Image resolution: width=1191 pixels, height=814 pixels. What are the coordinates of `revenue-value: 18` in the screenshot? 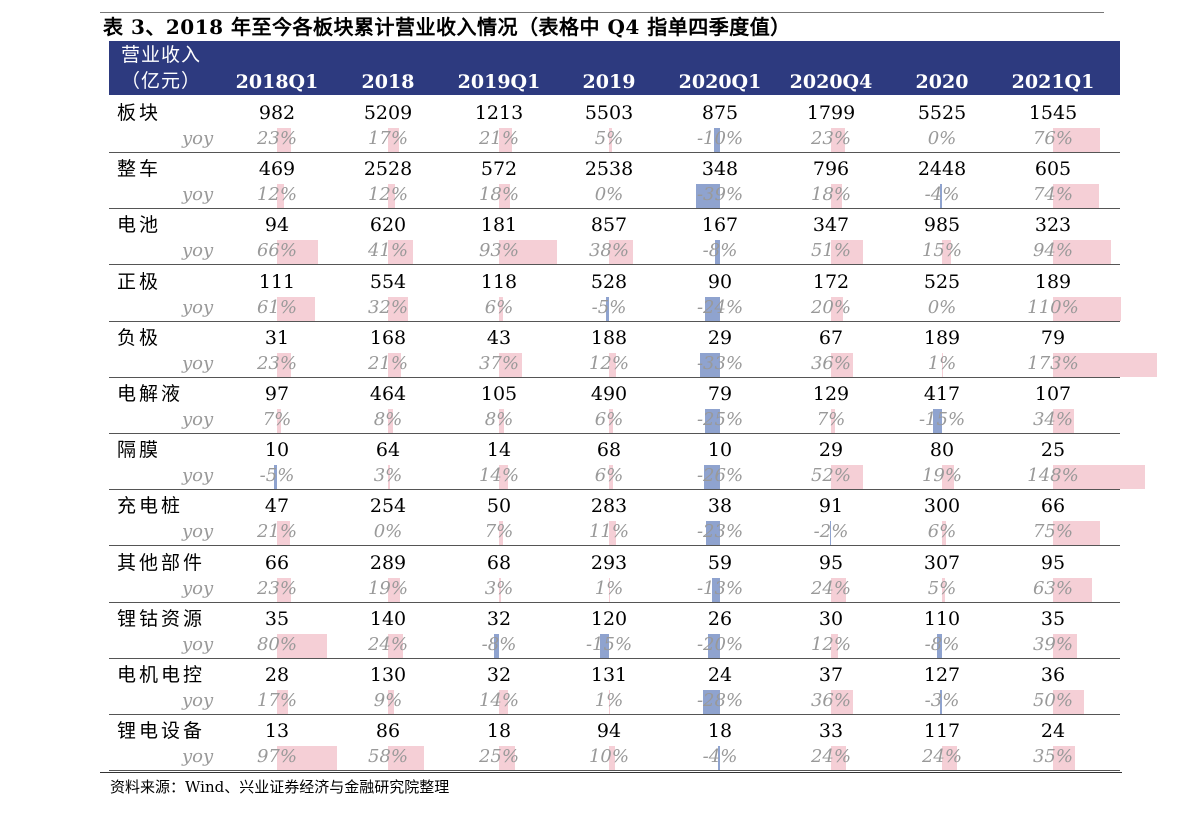 It's located at (720, 731).